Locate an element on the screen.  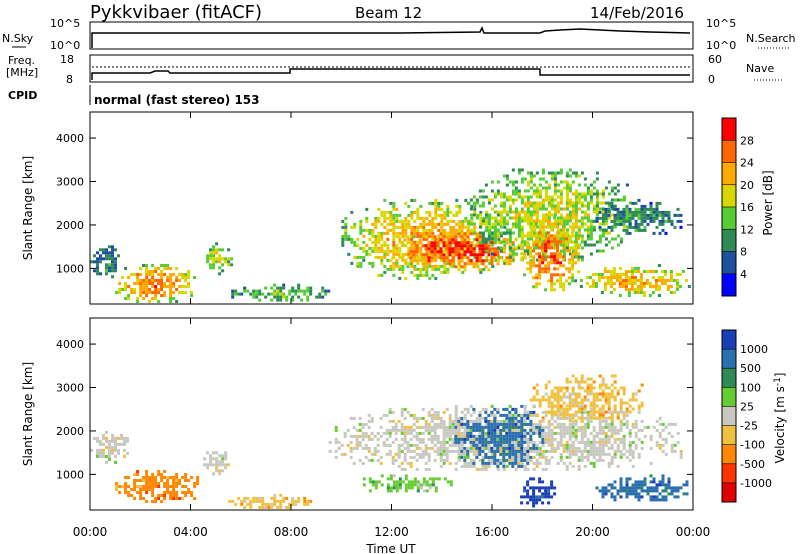
cpid-label: CPID is located at coordinates (22, 95).